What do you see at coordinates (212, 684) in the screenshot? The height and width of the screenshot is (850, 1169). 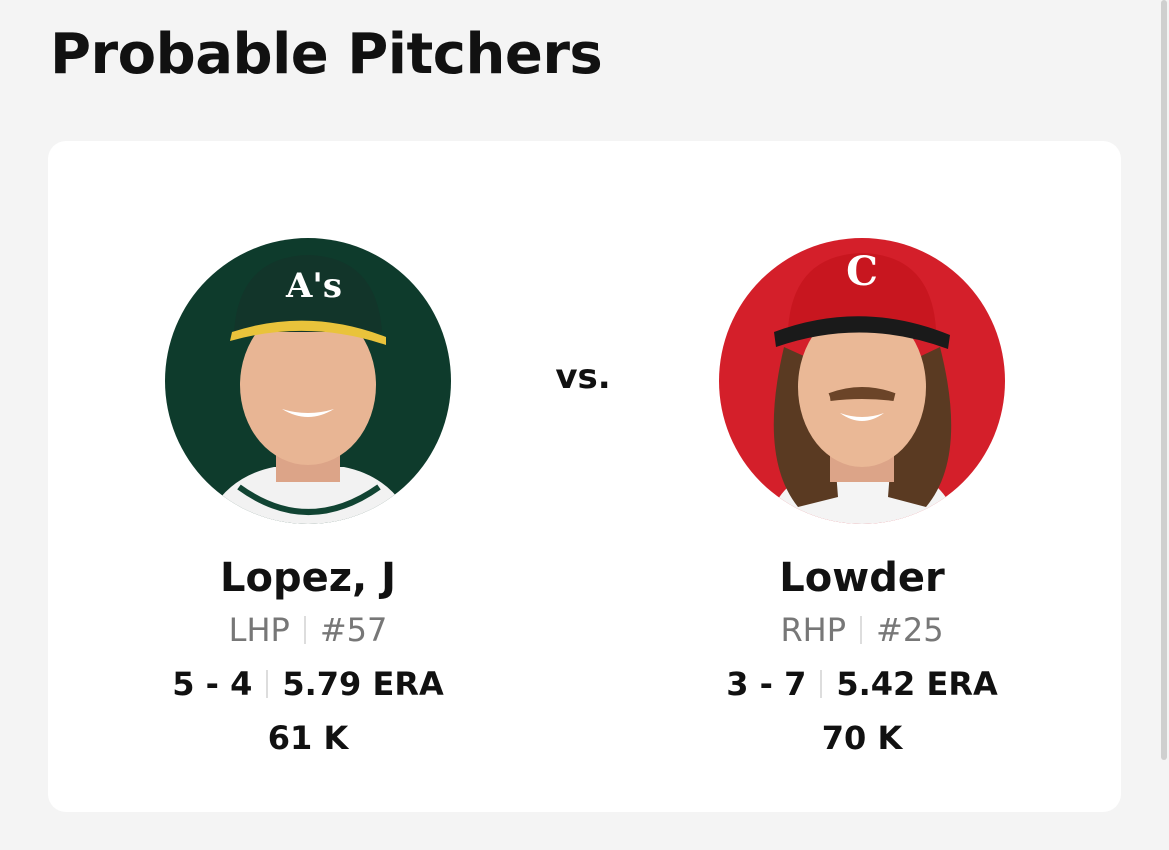 I see `record: 5 - 4` at bounding box center [212, 684].